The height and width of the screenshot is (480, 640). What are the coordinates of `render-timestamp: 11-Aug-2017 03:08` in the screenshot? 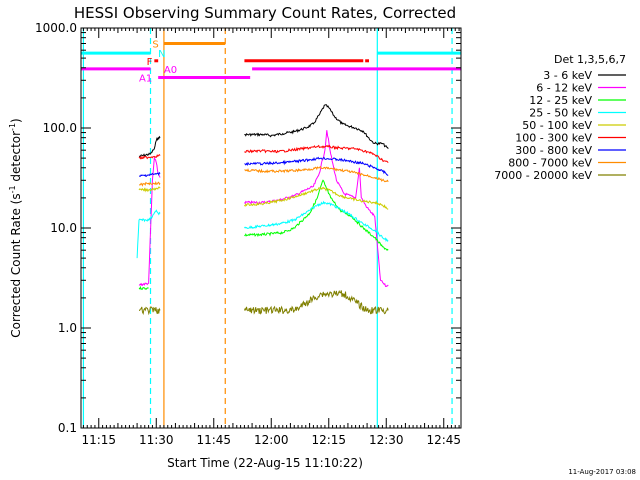 It's located at (602, 472).